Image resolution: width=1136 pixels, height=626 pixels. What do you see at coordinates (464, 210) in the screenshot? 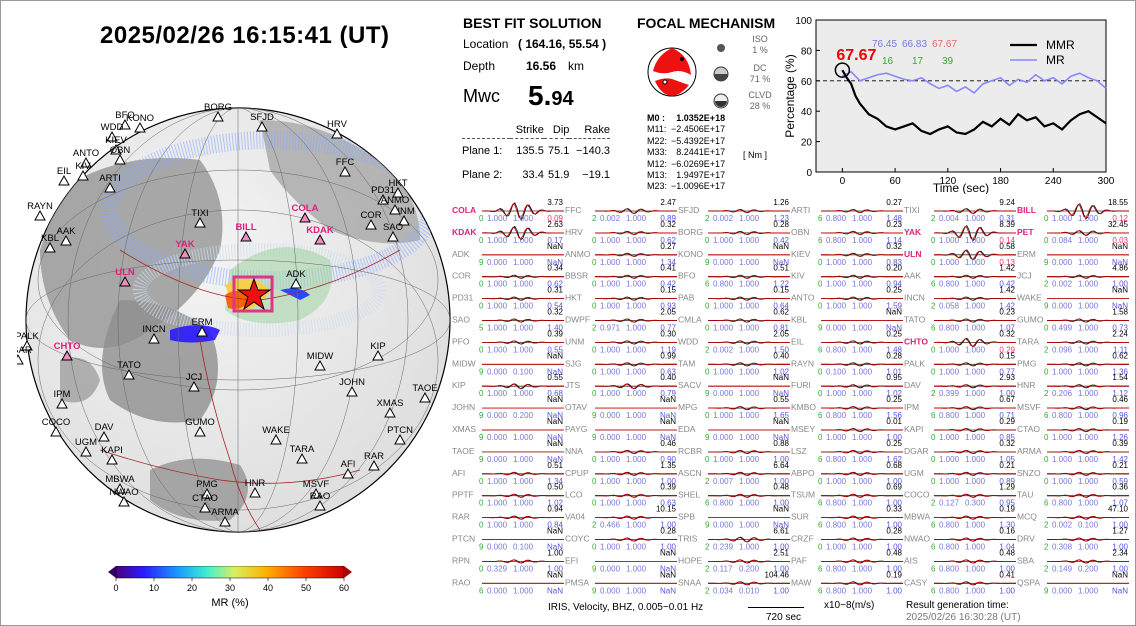
I see `station-name: COLA` at bounding box center [464, 210].